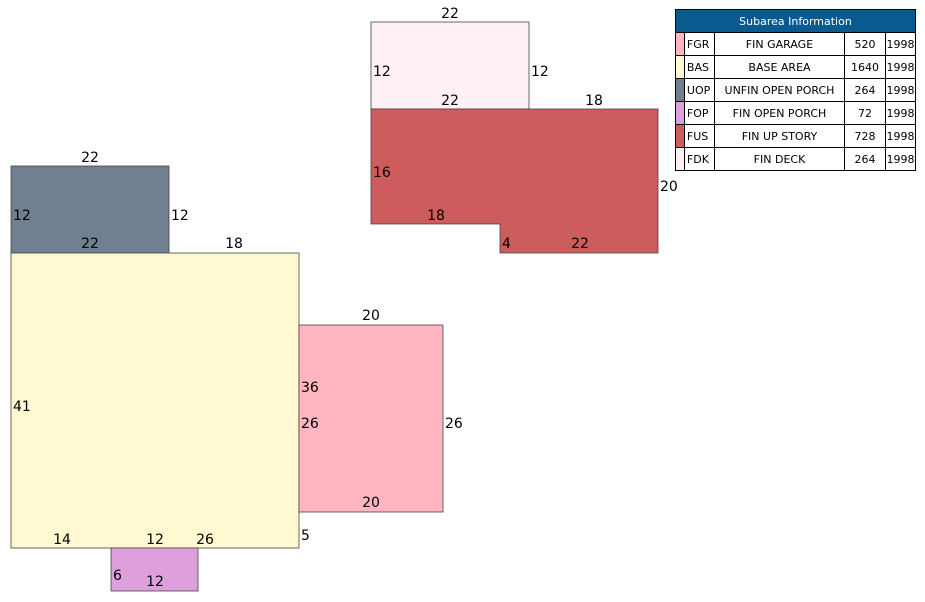 Image resolution: width=925 pixels, height=602 pixels. What do you see at coordinates (865, 113) in the screenshot?
I see `legend-area: 72` at bounding box center [865, 113].